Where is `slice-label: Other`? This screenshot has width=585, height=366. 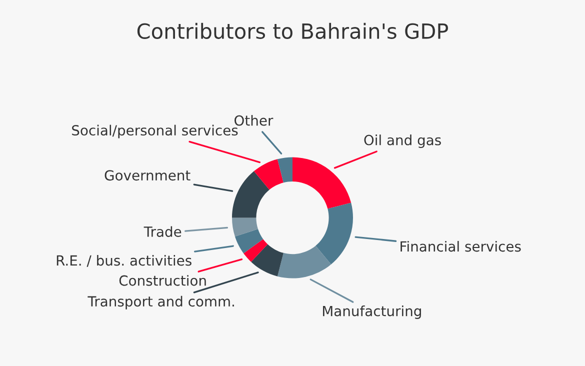
slice-label: Other is located at coordinates (254, 120).